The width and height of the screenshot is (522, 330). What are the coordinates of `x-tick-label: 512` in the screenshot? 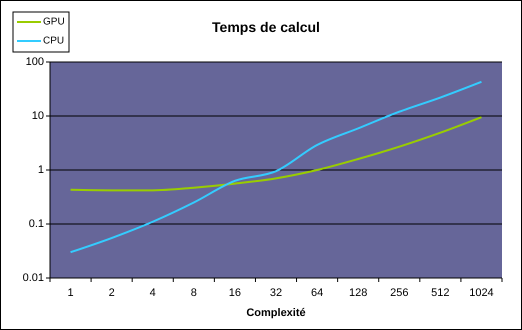 It's located at (440, 293).